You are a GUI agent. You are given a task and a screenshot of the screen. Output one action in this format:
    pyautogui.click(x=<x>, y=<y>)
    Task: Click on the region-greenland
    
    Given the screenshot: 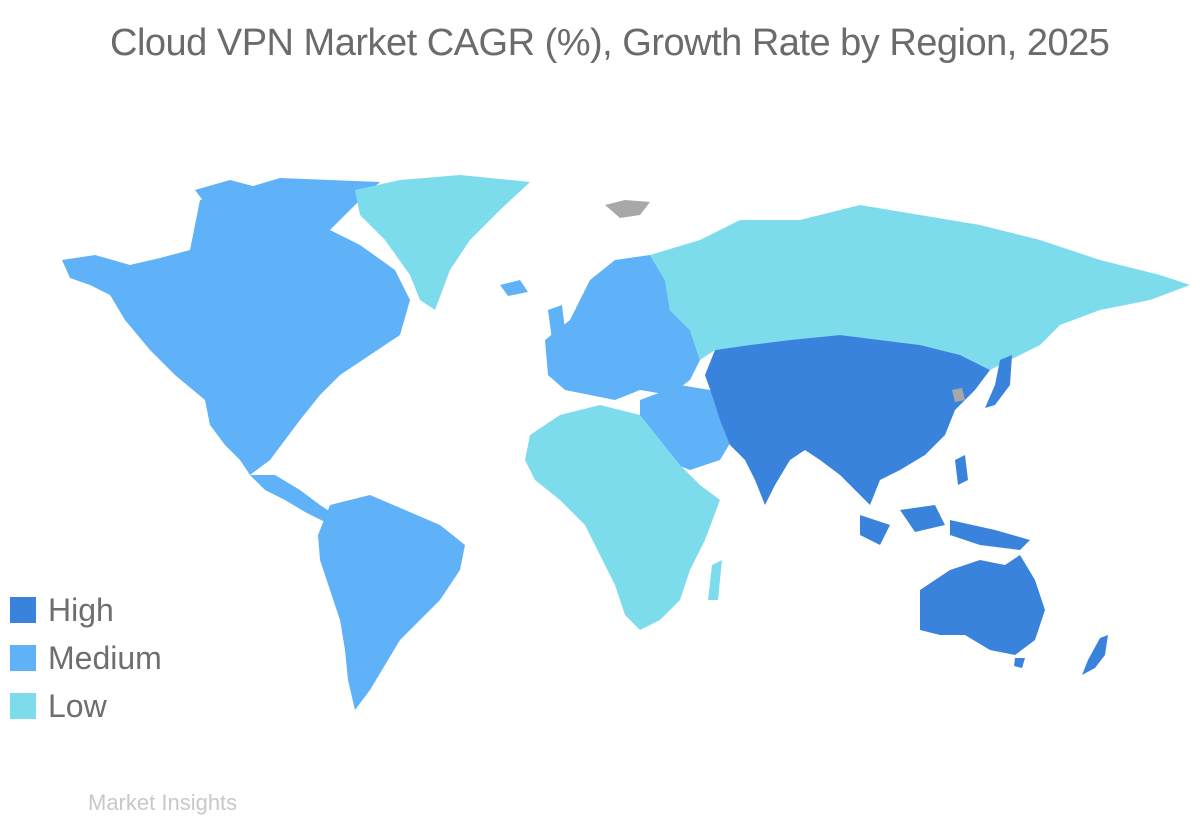 What is the action you would take?
    pyautogui.click(x=442, y=242)
    